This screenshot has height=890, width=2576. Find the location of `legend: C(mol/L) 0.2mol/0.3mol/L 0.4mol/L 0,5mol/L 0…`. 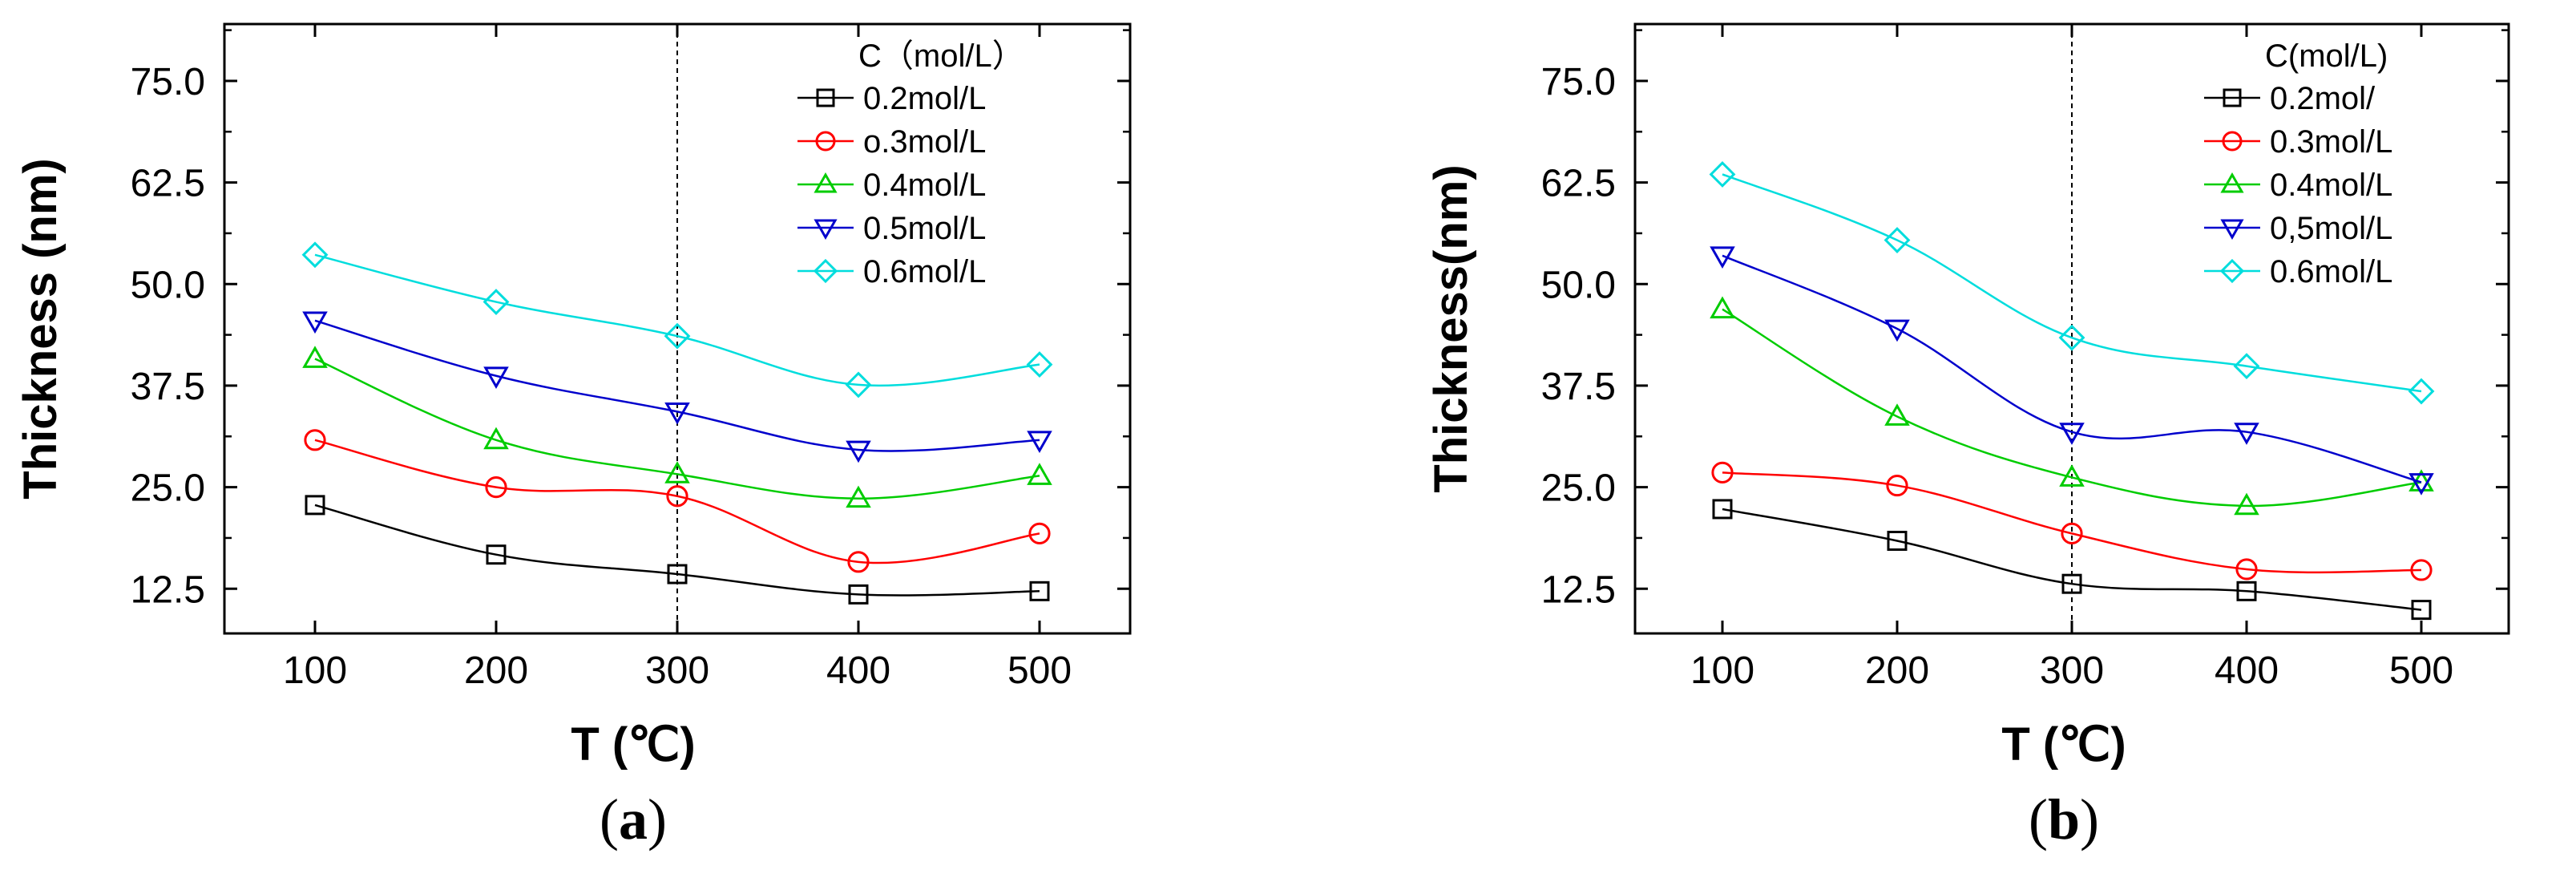

legend: C(mol/L) 0.2mol/0.3mol/L 0.4mol/L 0,5mol/L 0… is located at coordinates (2298, 163).